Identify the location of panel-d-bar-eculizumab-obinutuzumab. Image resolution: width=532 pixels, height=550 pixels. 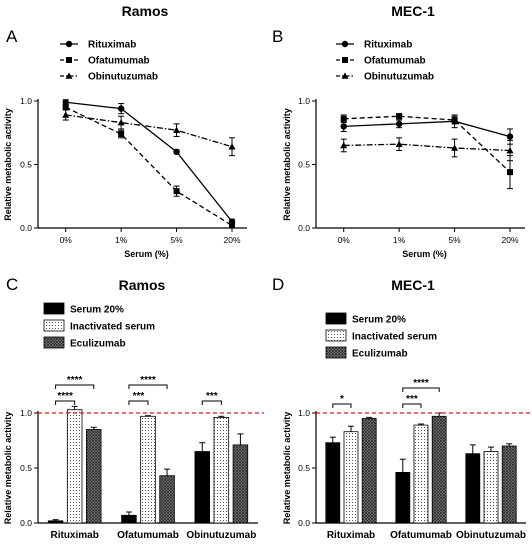
(509, 484).